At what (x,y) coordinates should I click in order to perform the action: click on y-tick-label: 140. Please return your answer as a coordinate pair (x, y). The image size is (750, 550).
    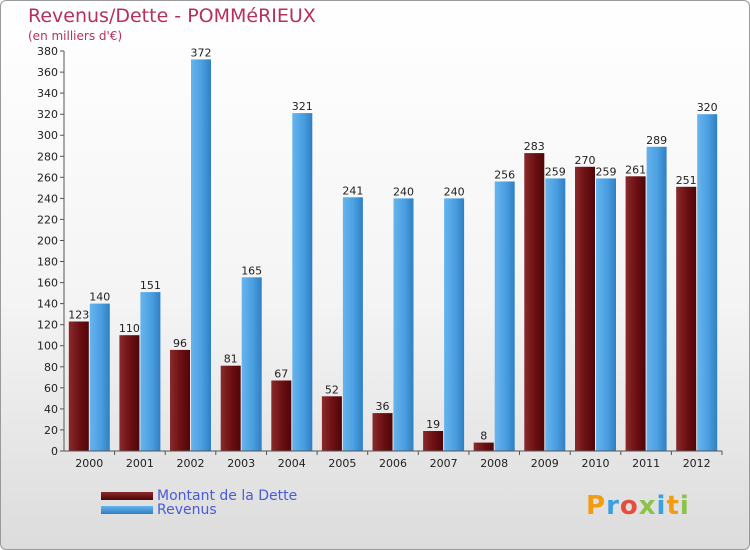
    Looking at the image, I should click on (47, 304).